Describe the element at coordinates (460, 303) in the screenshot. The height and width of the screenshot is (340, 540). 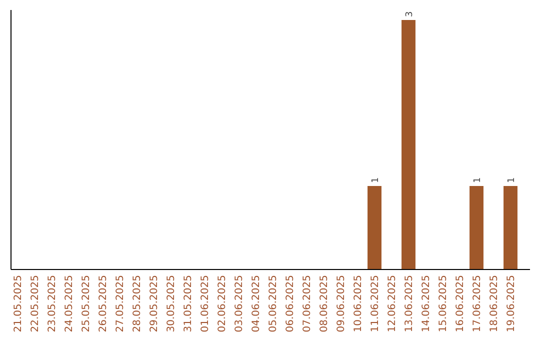
I see `x-tick-label: 16.06.2025` at that location.